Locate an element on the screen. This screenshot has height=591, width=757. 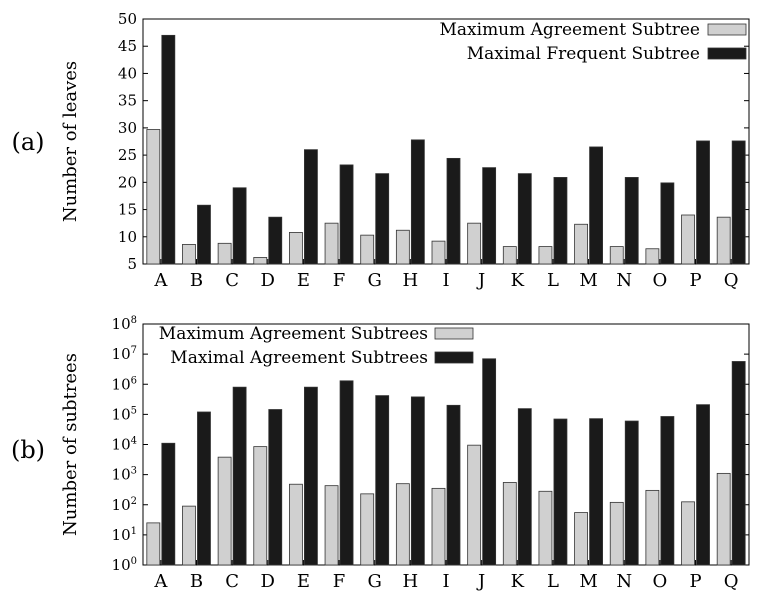
y-tick-label: 10³ is located at coordinates (124, 475).